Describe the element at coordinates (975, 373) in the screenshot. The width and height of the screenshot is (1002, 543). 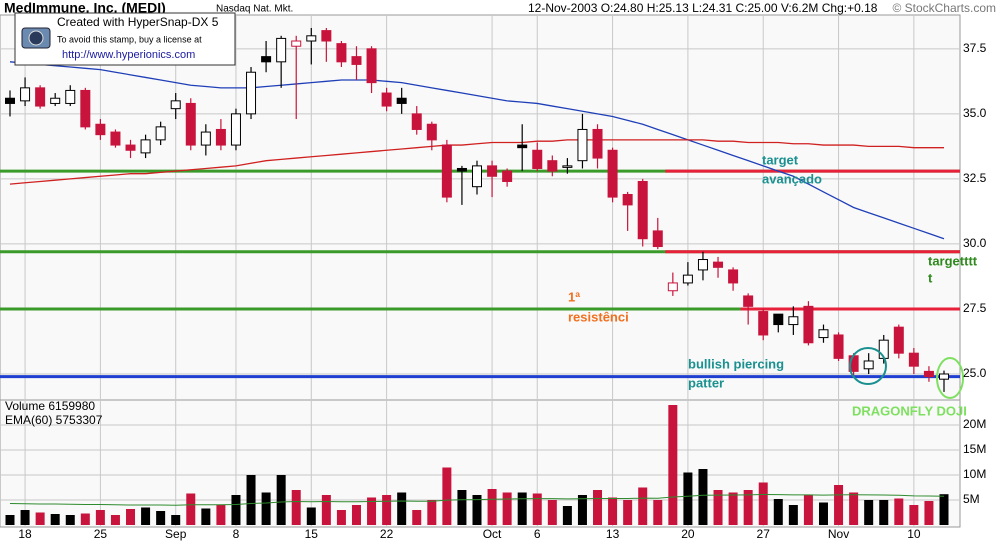
I see `y-tick-label: 25.0` at that location.